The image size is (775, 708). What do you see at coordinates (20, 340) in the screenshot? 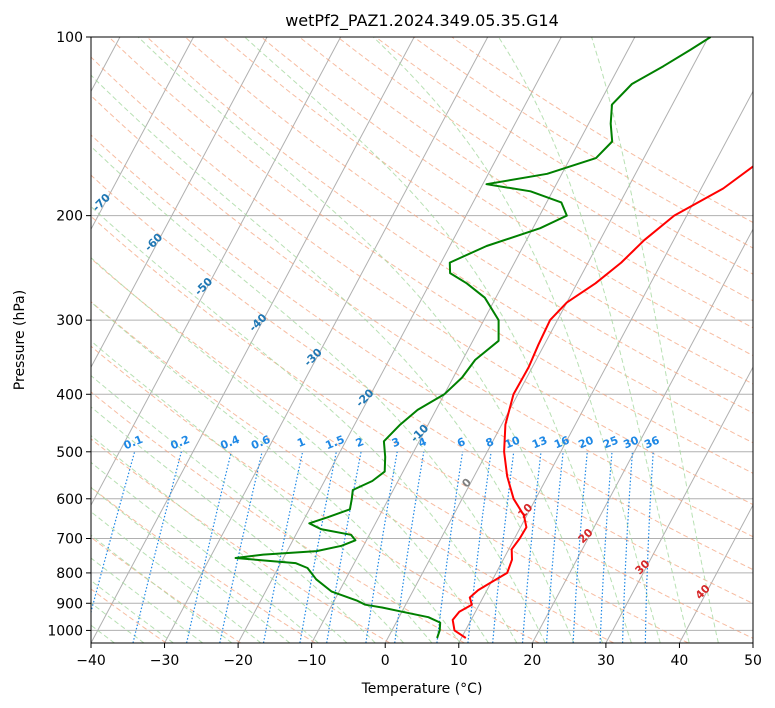
I see `y-axis-label: Pressure (hPa)` at bounding box center [20, 340].